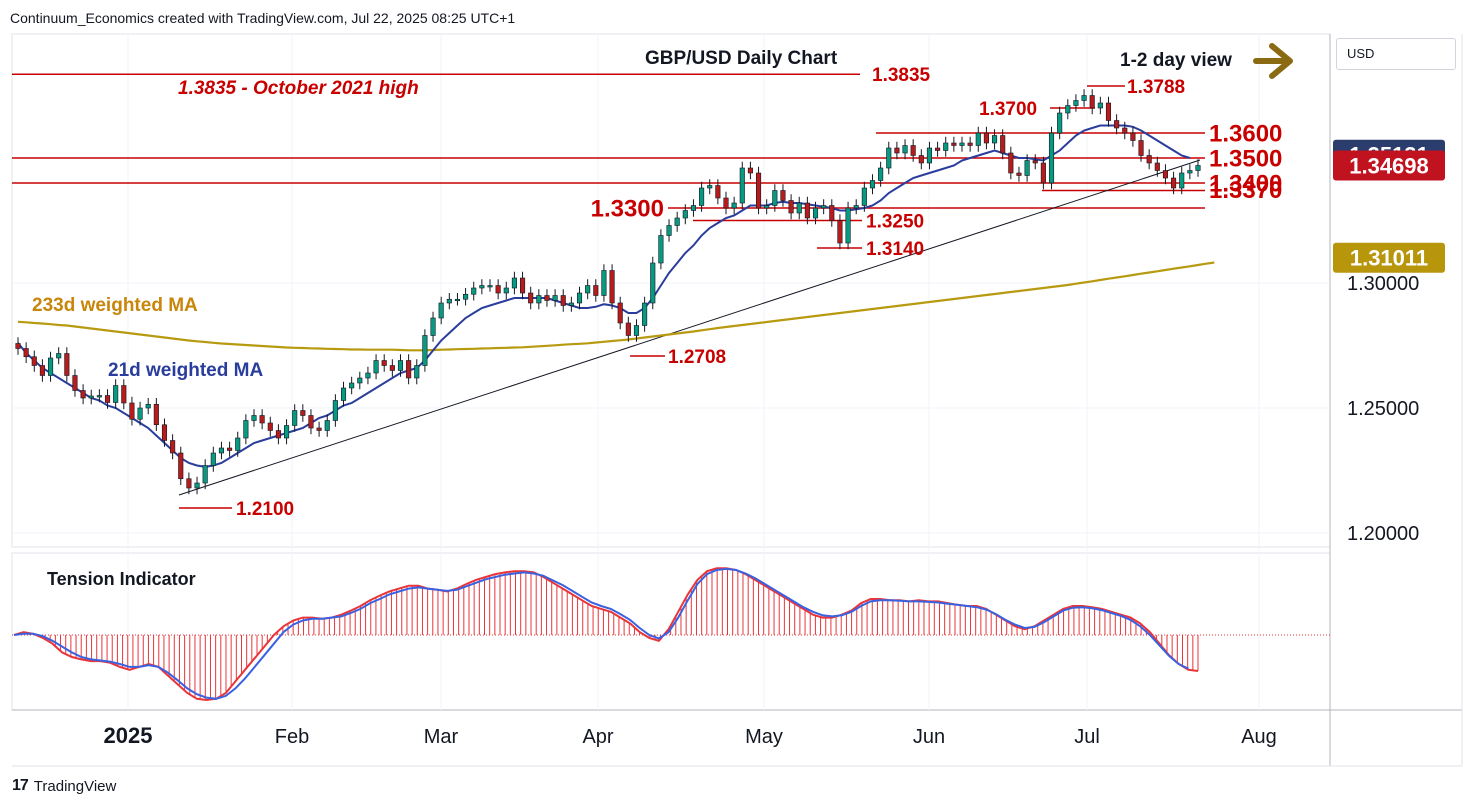 This screenshot has height=809, width=1474. What do you see at coordinates (1245, 134) in the screenshot?
I see `level-label: 1.3600` at bounding box center [1245, 134].